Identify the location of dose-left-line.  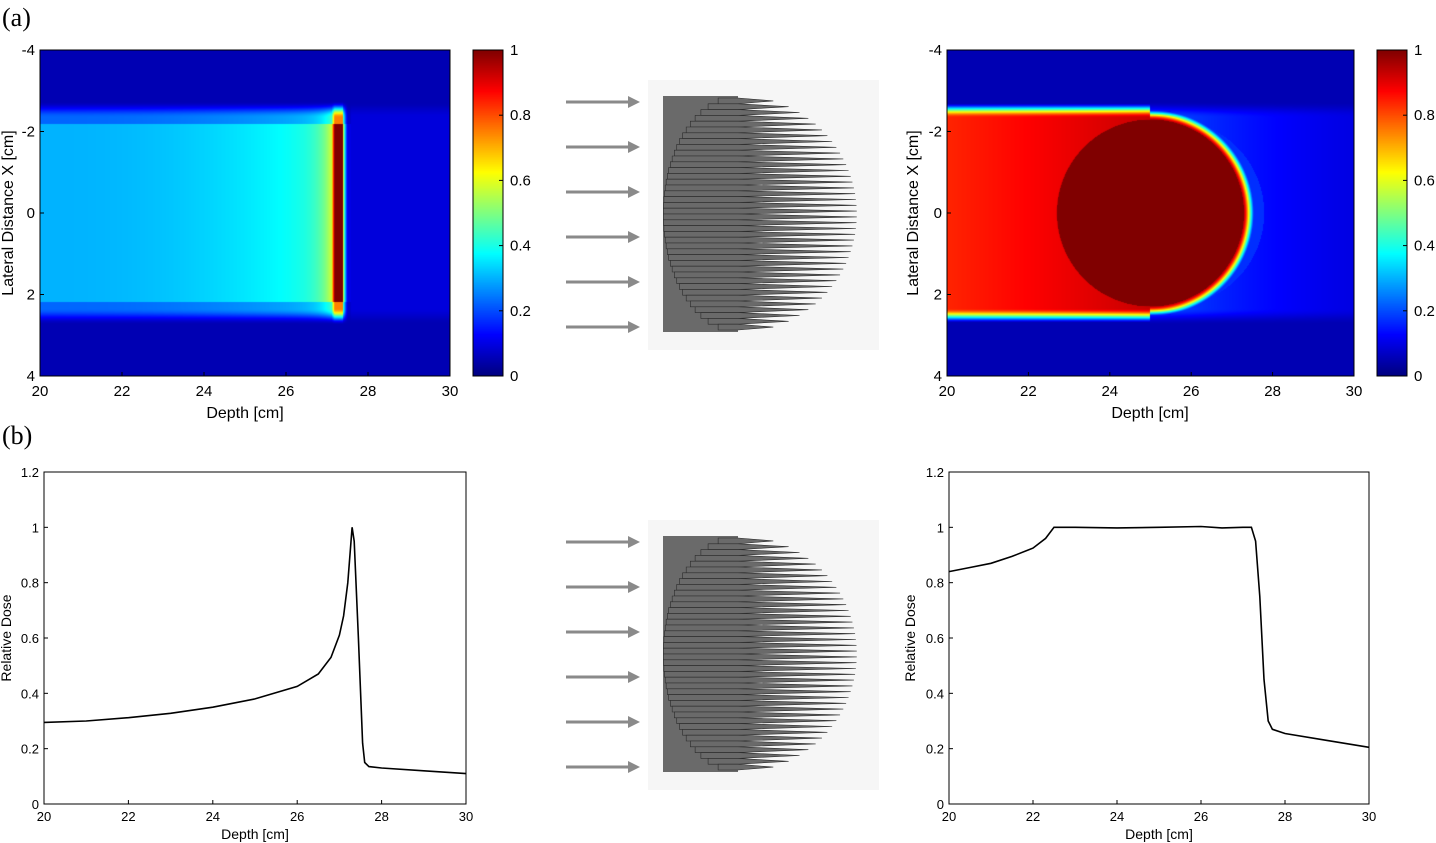
(255, 651).